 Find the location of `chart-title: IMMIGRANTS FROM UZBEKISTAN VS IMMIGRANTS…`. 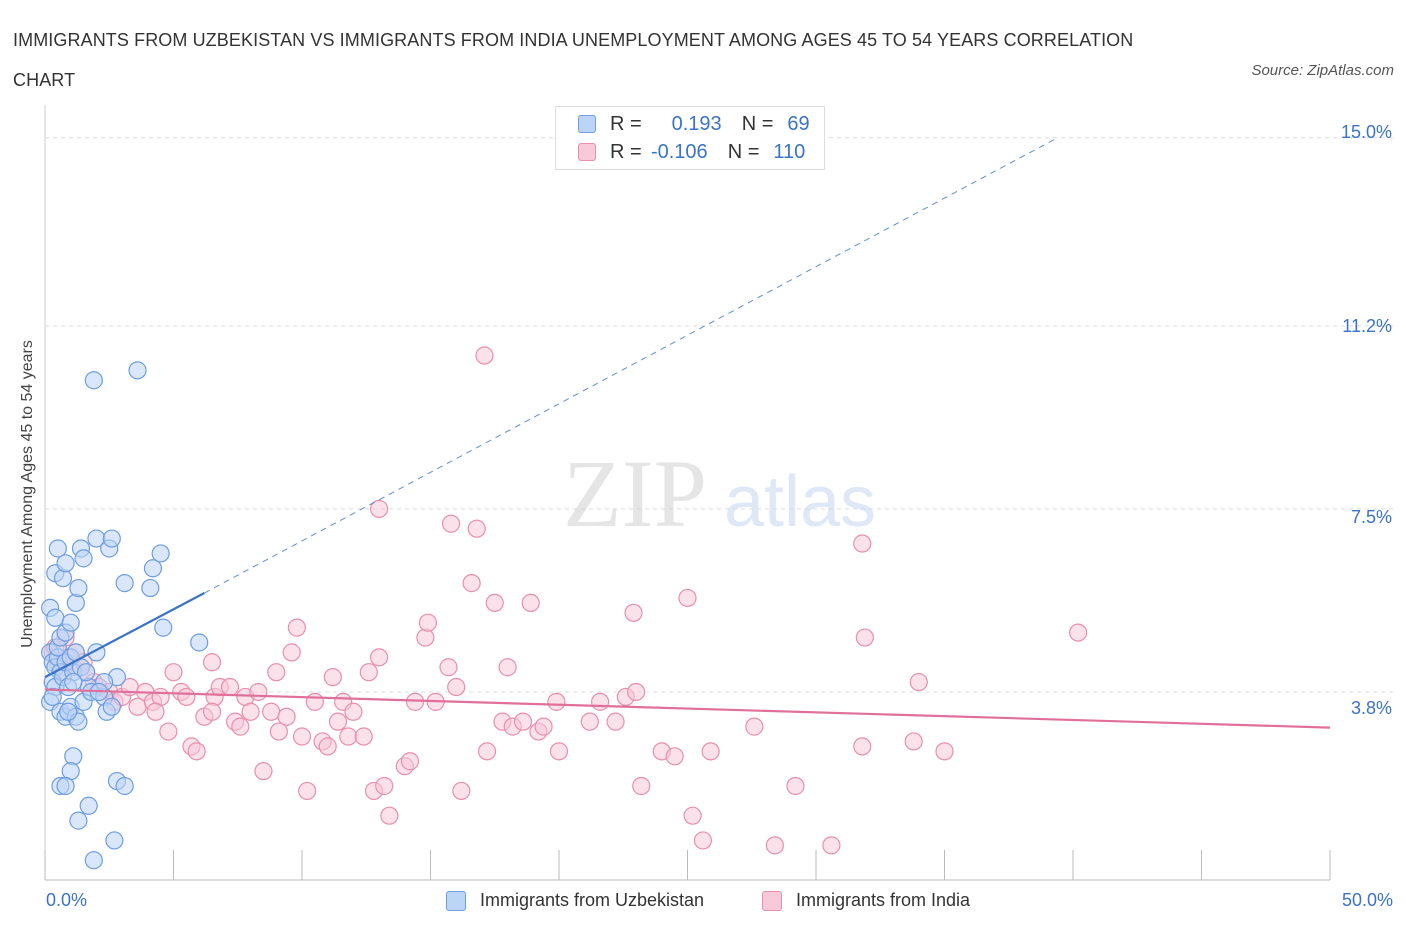

chart-title: IMMIGRANTS FROM UZBEKISTAN VS IMMIGRANTS… is located at coordinates (573, 60).